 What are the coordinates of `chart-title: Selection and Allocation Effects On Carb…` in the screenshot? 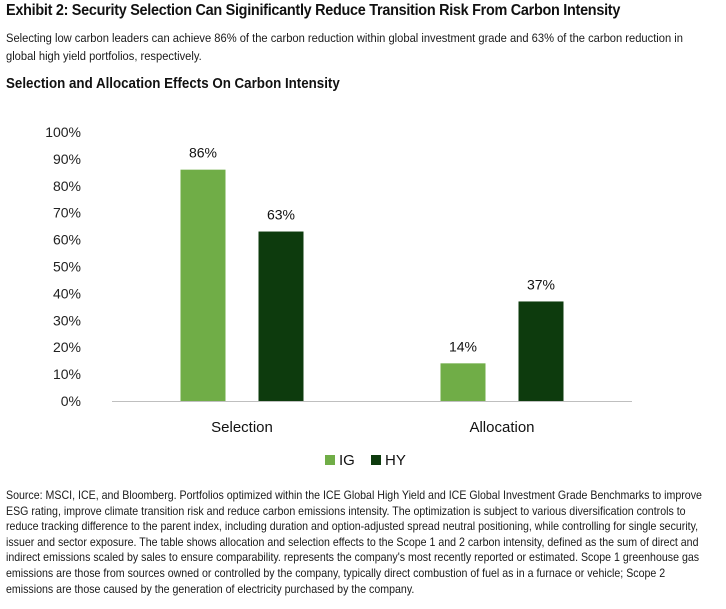 It's located at (173, 84).